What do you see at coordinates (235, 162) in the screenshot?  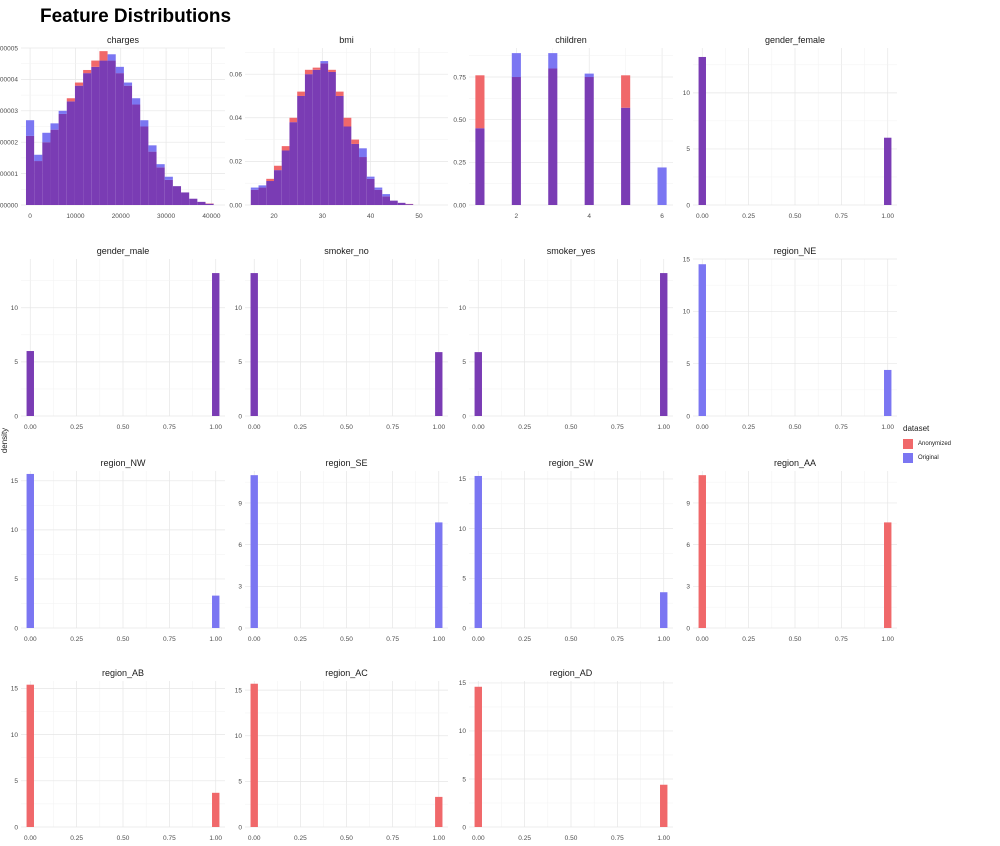 I see `panel-1-ytick-label: 0.02` at bounding box center [235, 162].